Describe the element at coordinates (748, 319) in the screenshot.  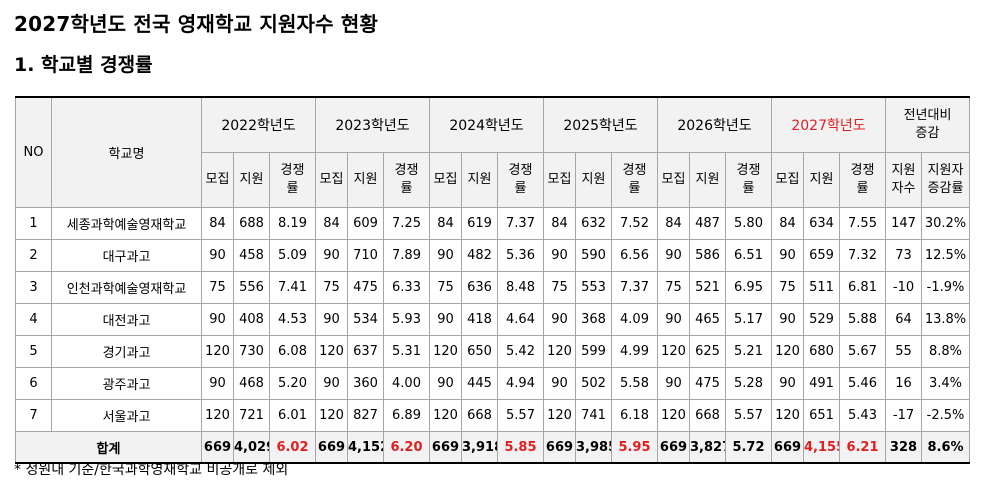
I see `cell-ratio: 5.17` at that location.